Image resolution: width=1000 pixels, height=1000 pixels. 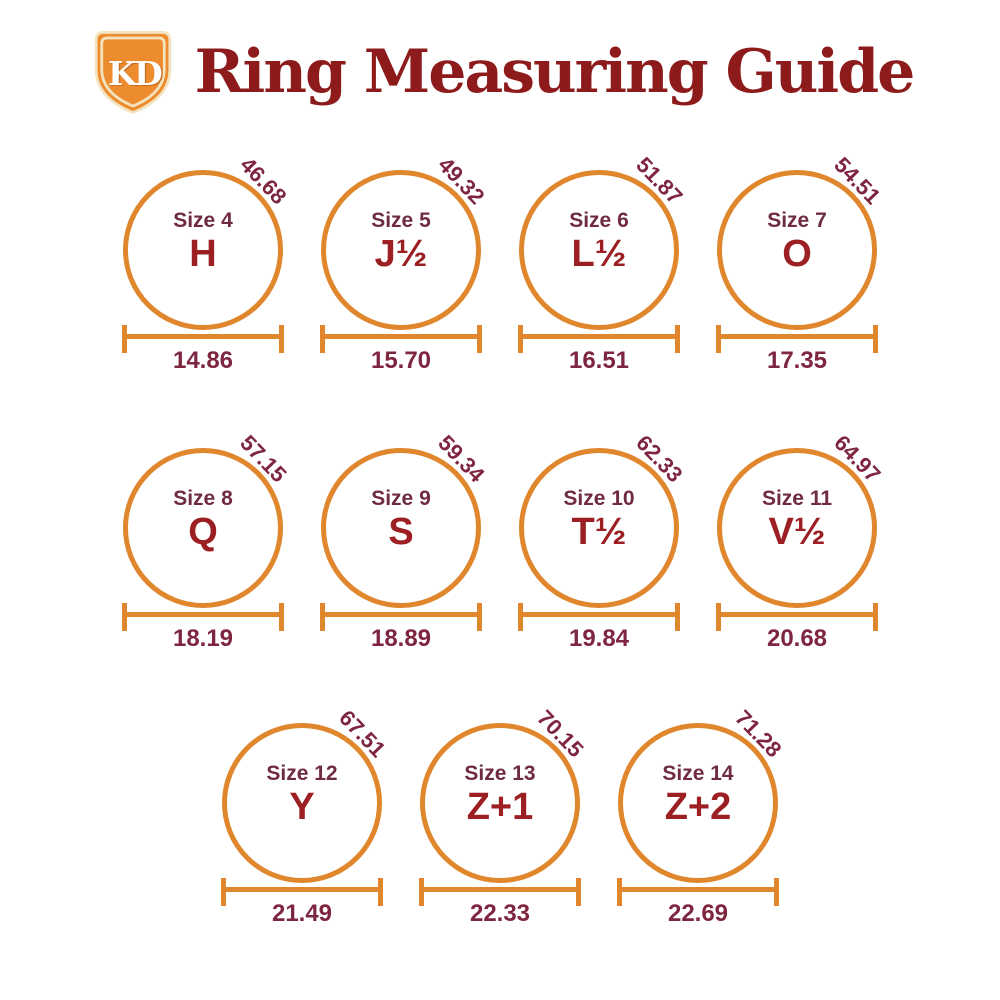 I want to click on ring-card-size-4: 46.68 Size 4 H 14.86, so click(x=203, y=275).